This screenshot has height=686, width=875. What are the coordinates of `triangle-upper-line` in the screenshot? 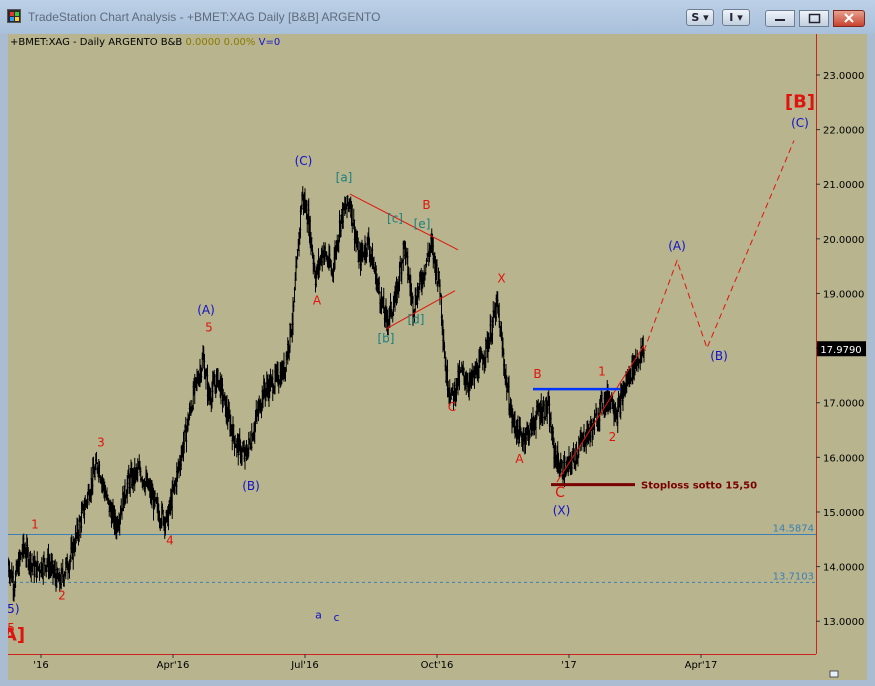 It's located at (404, 222).